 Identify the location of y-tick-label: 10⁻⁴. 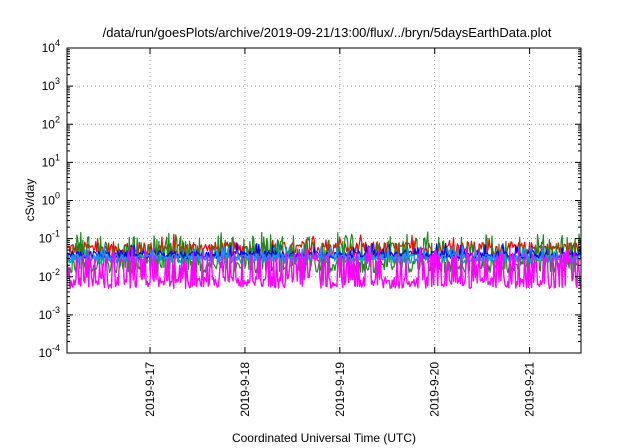
(49, 351).